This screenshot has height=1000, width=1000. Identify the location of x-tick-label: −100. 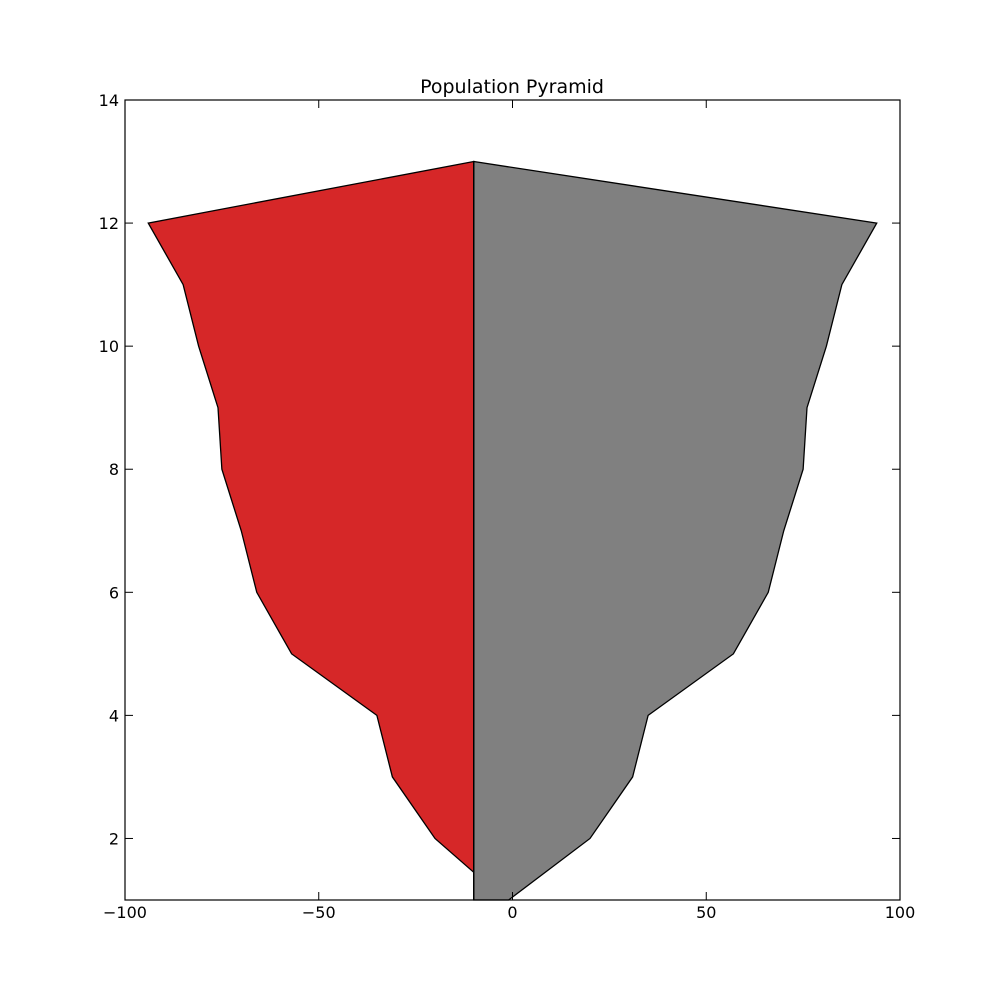
(125, 912).